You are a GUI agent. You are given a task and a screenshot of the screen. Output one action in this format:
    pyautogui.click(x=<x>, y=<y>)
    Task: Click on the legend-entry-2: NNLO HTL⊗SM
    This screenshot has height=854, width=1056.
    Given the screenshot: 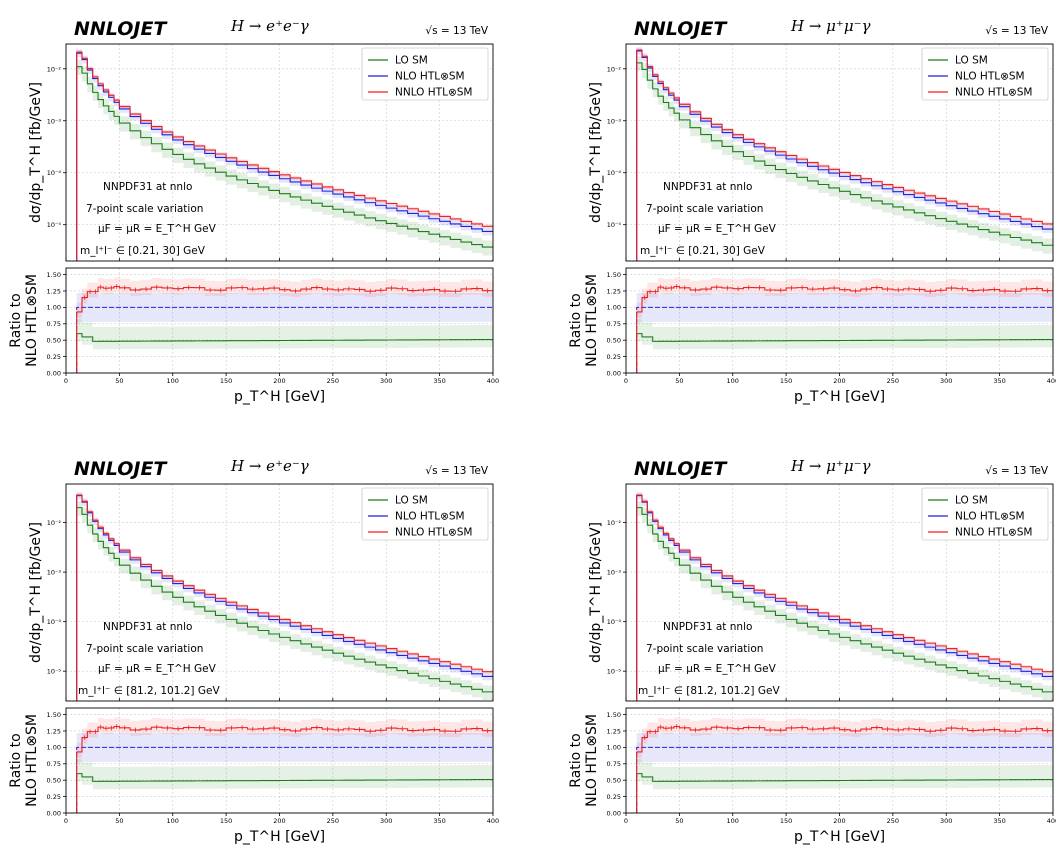 What is the action you would take?
    pyautogui.click(x=433, y=533)
    